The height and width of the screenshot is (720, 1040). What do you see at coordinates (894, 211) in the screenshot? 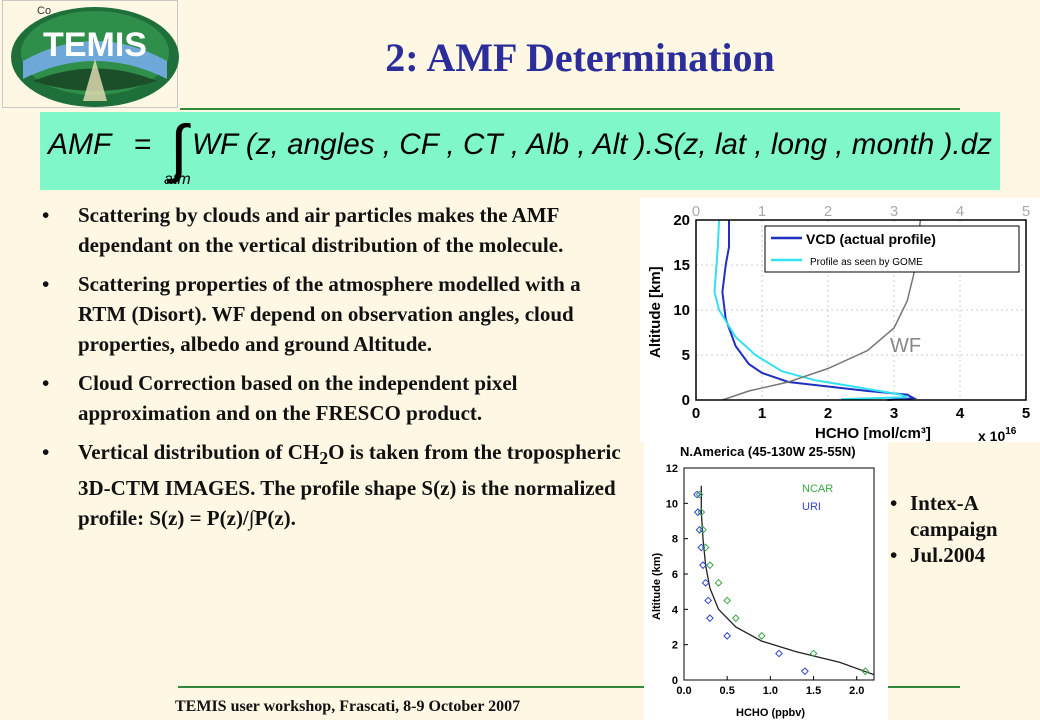
I see `chart1-top-tick-label: 3` at bounding box center [894, 211].